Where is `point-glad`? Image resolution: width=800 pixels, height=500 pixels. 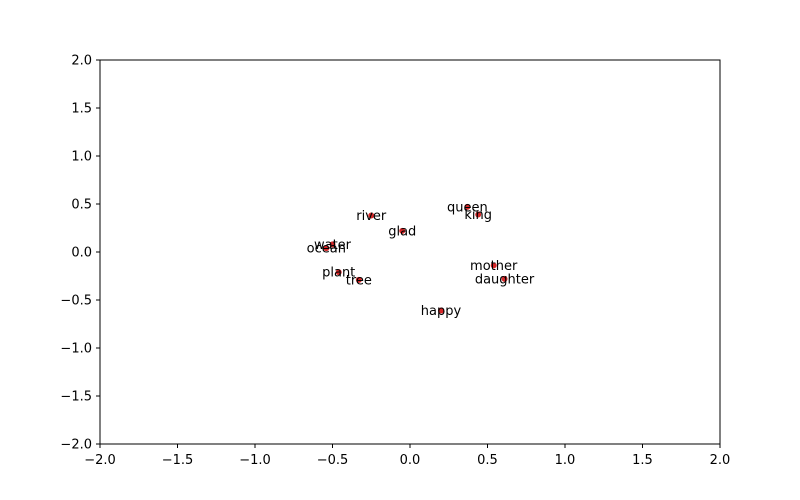
point-glad is located at coordinates (402, 230).